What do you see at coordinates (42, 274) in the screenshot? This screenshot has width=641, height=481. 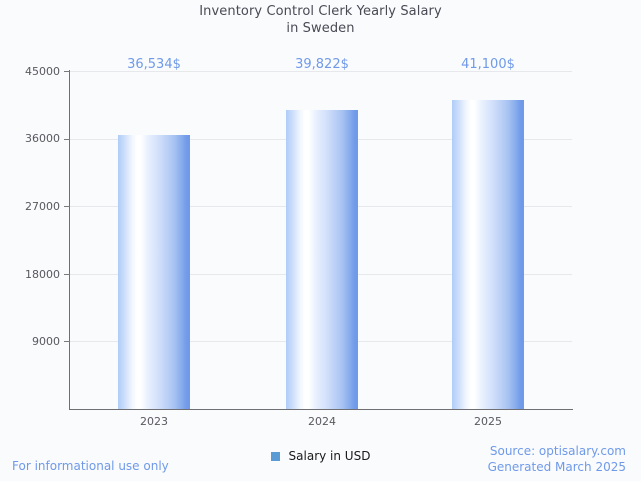 I see `y-tick-label-18000: 18000` at bounding box center [42, 274].